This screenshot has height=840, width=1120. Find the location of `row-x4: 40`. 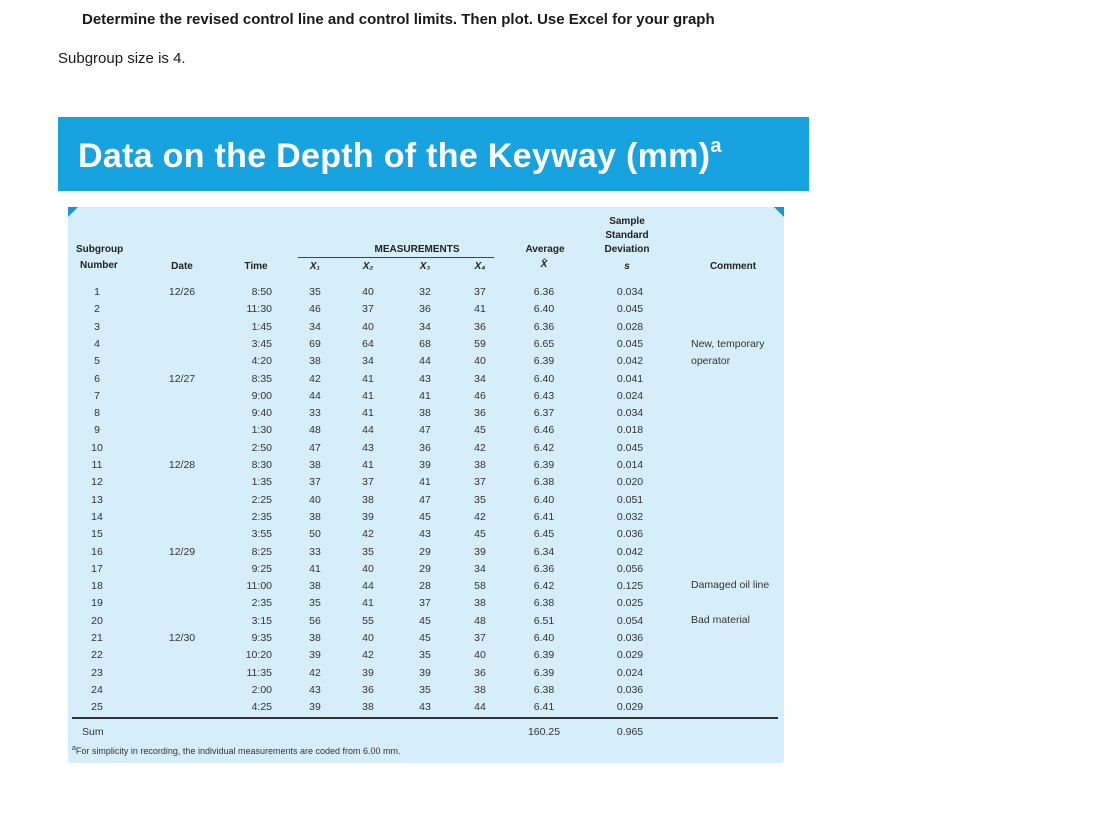

row-x4: 40 is located at coordinates (480, 361).